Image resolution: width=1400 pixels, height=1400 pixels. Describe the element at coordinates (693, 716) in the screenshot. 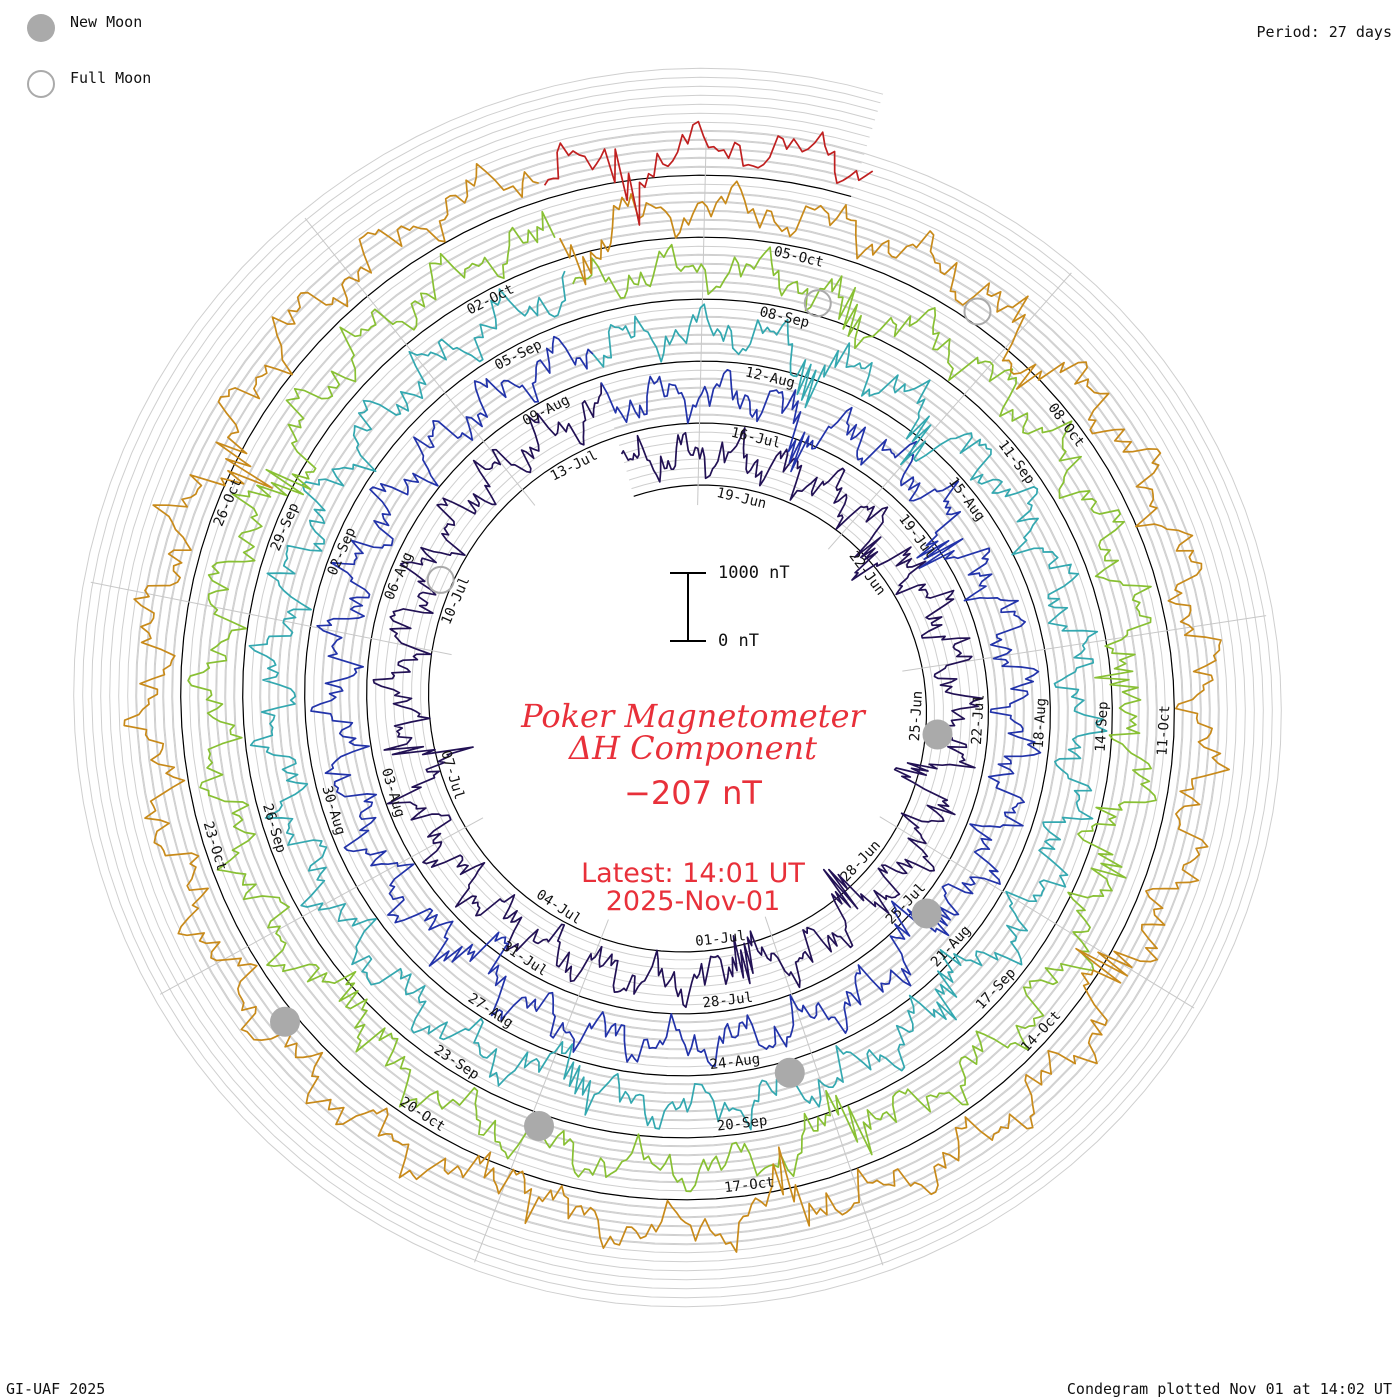

I see `chart-title: Poker Magnetometer` at that location.